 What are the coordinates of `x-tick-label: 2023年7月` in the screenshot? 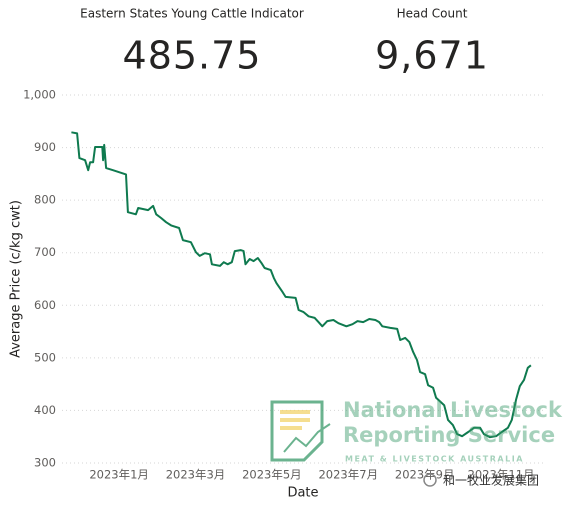 It's located at (348, 475).